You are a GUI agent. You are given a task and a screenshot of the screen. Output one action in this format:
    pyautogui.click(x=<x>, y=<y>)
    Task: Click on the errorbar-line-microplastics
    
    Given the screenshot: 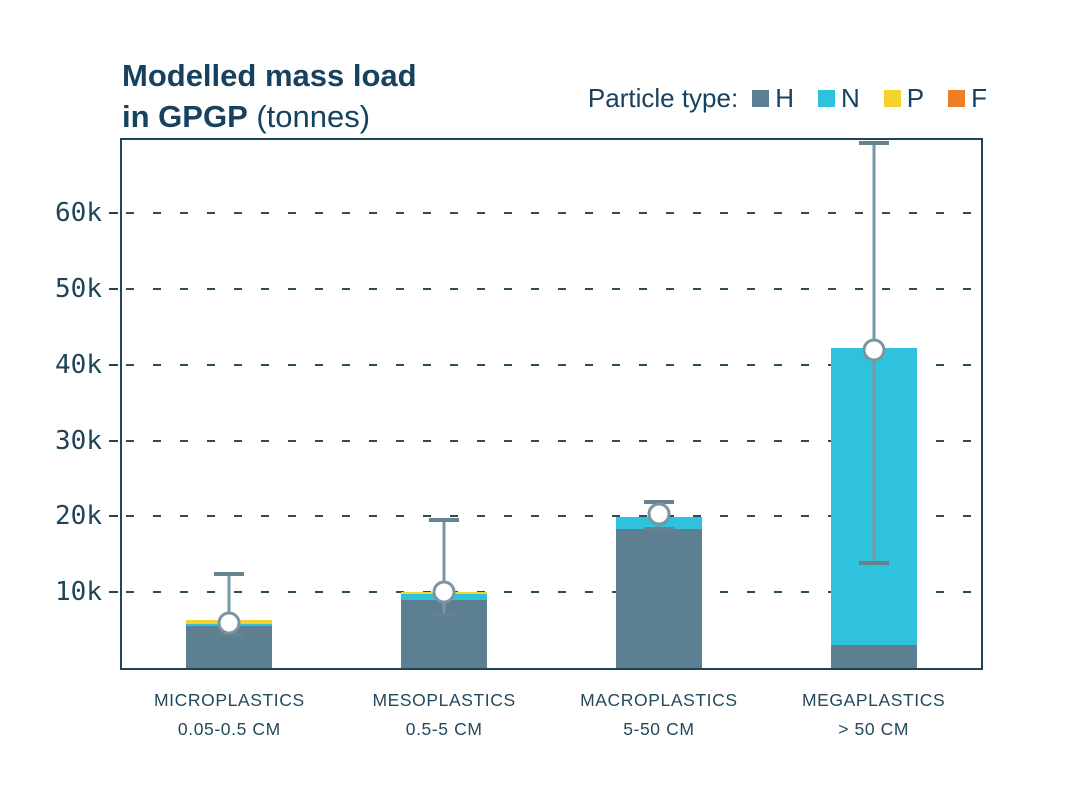 What is the action you would take?
    pyautogui.click(x=229, y=605)
    